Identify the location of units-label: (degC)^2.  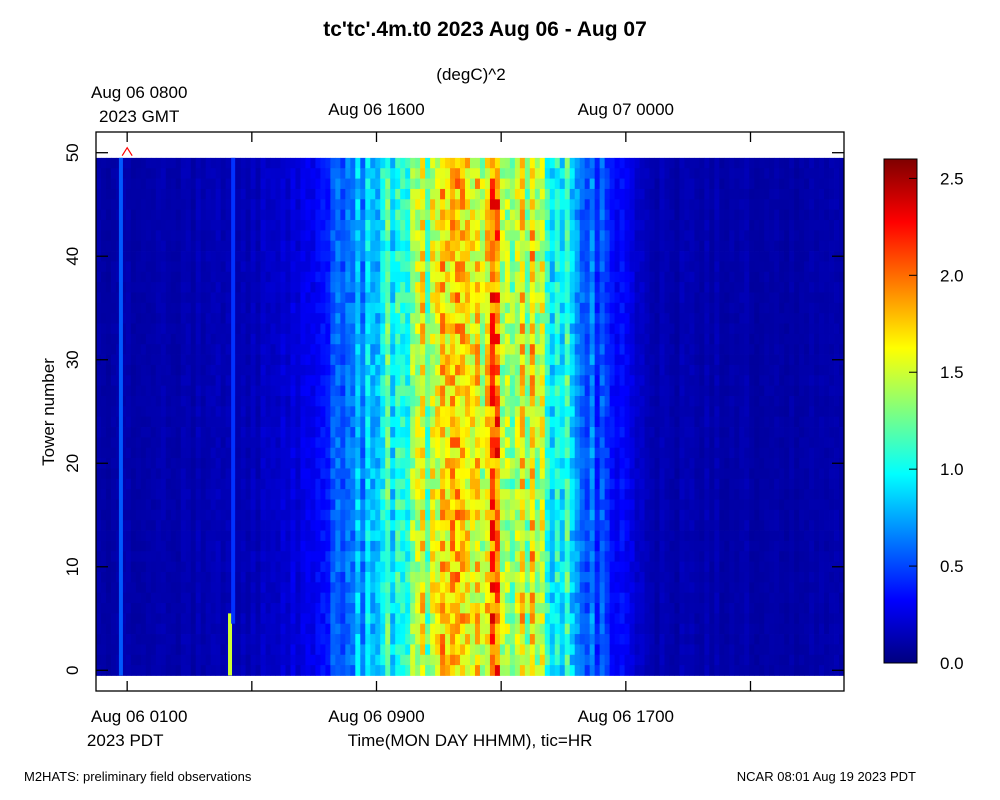
(470, 74).